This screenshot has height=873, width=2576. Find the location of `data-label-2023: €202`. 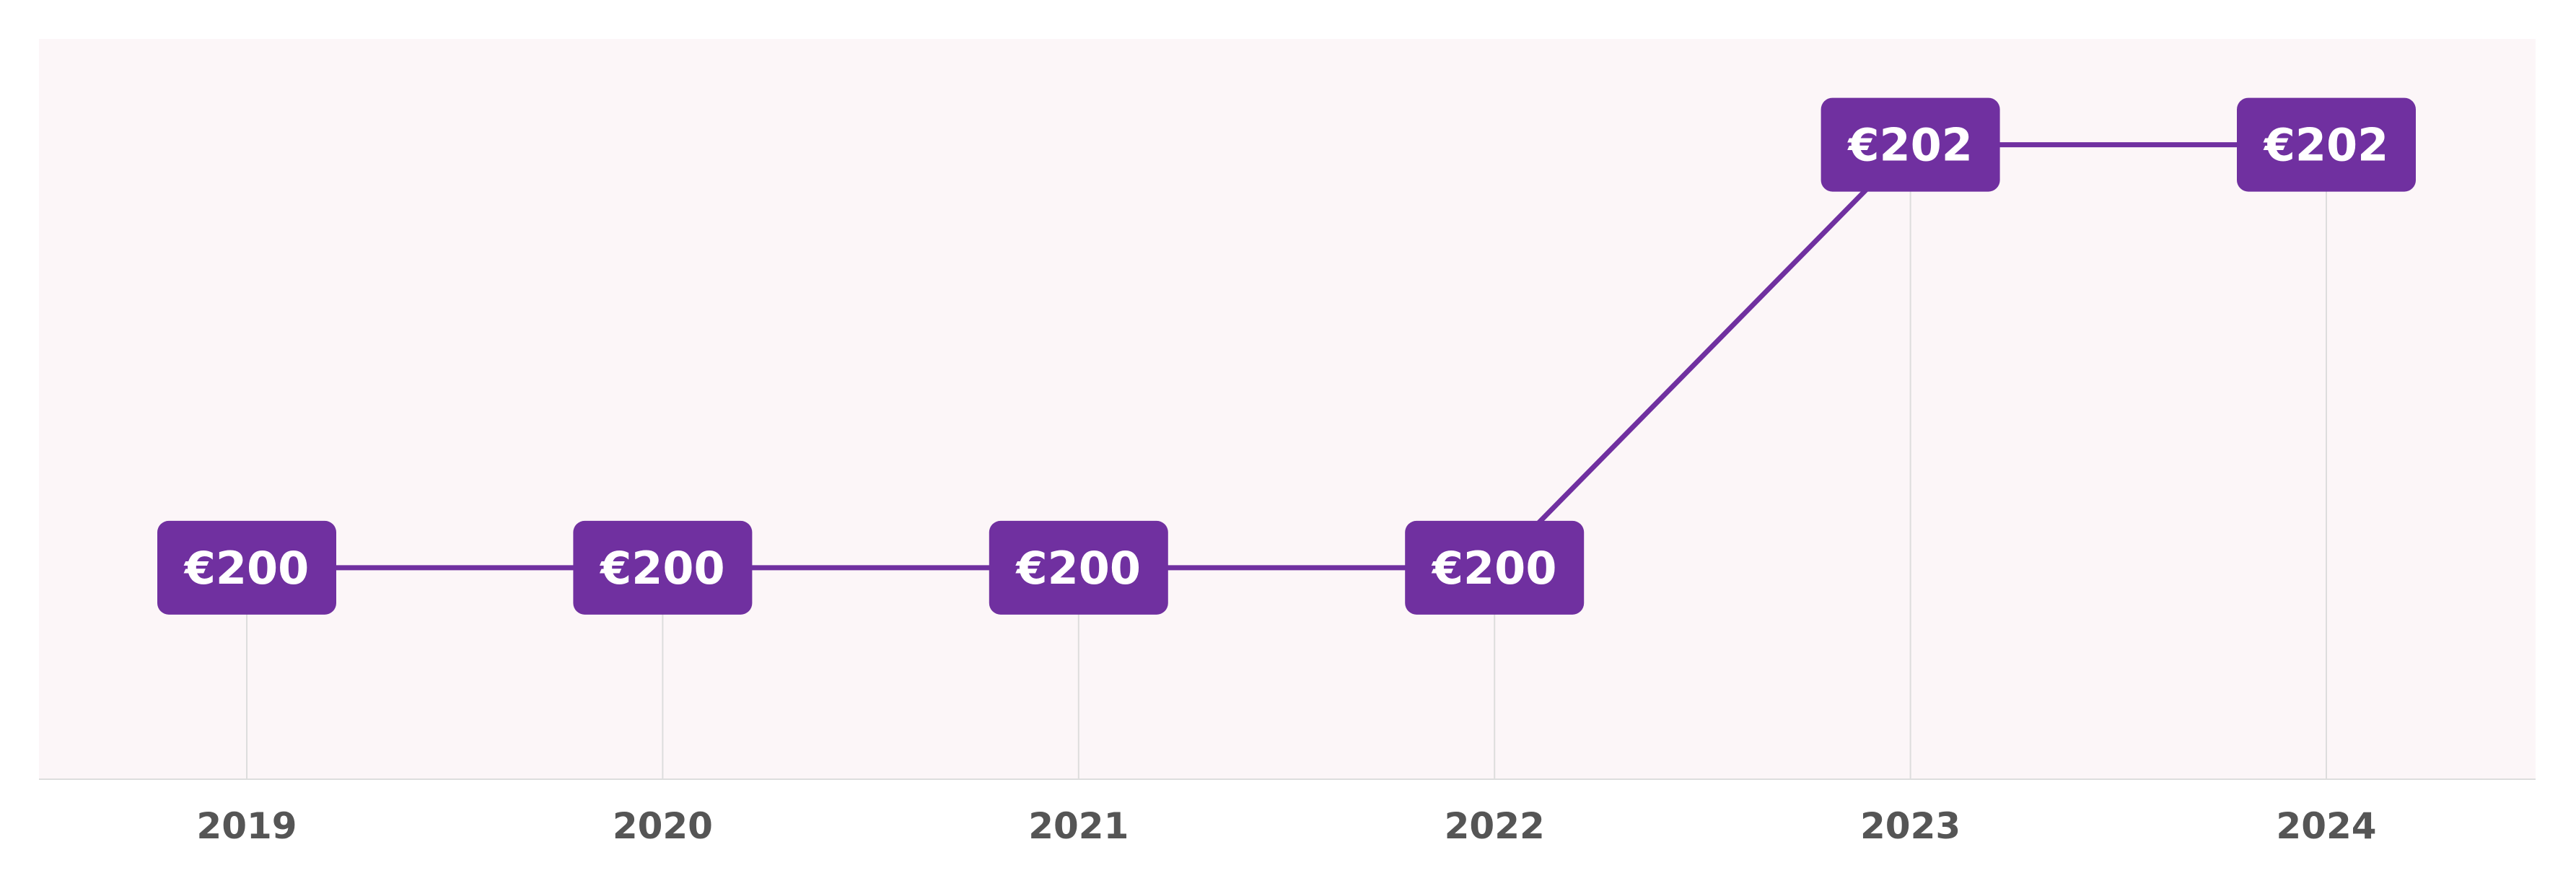

data-label-2023: €202 is located at coordinates (1910, 144).